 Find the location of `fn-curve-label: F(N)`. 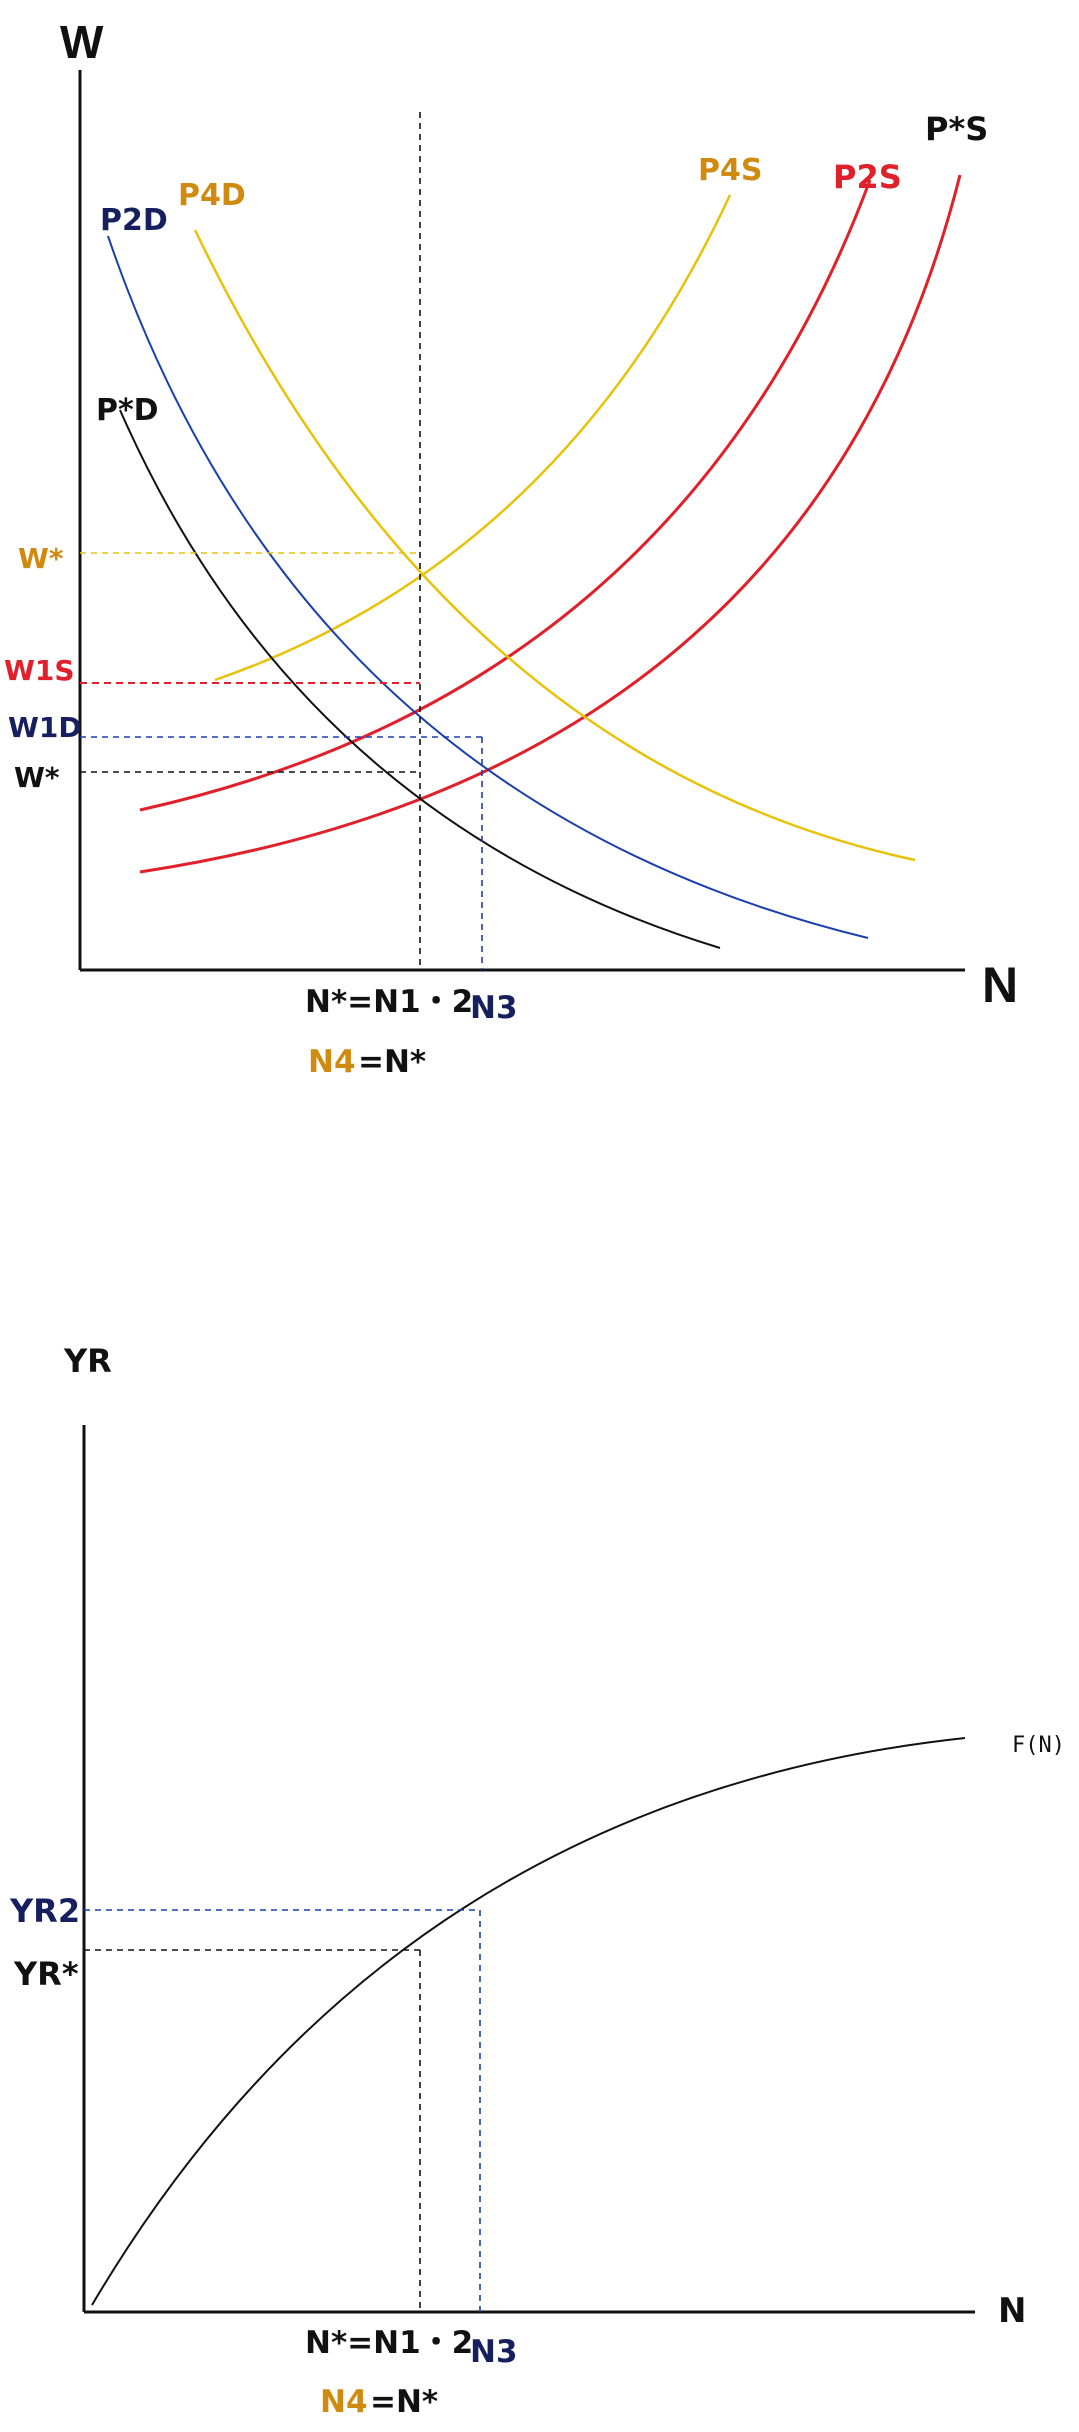

fn-curve-label: F(N) is located at coordinates (1038, 1745).